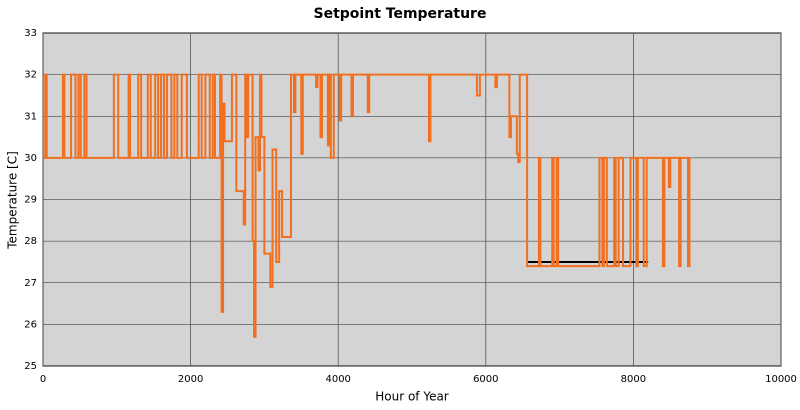 Image resolution: width=800 pixels, height=410 pixels. I want to click on x-tick-label: 8000, so click(633, 379).